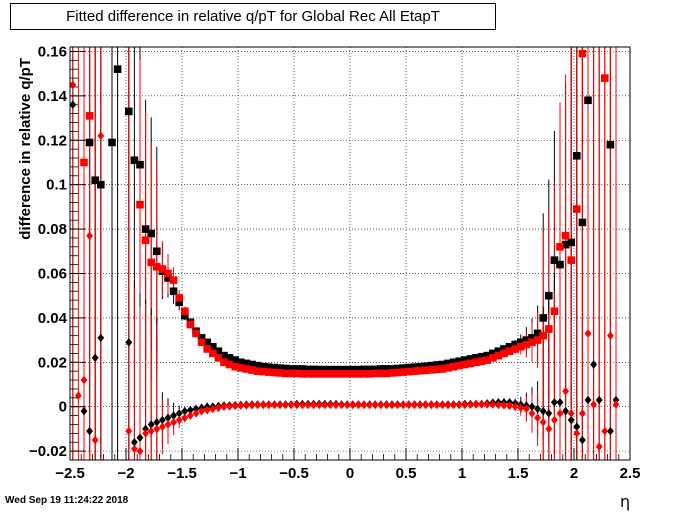  I want to click on y-tick-label: −0.02, so click(48, 451).